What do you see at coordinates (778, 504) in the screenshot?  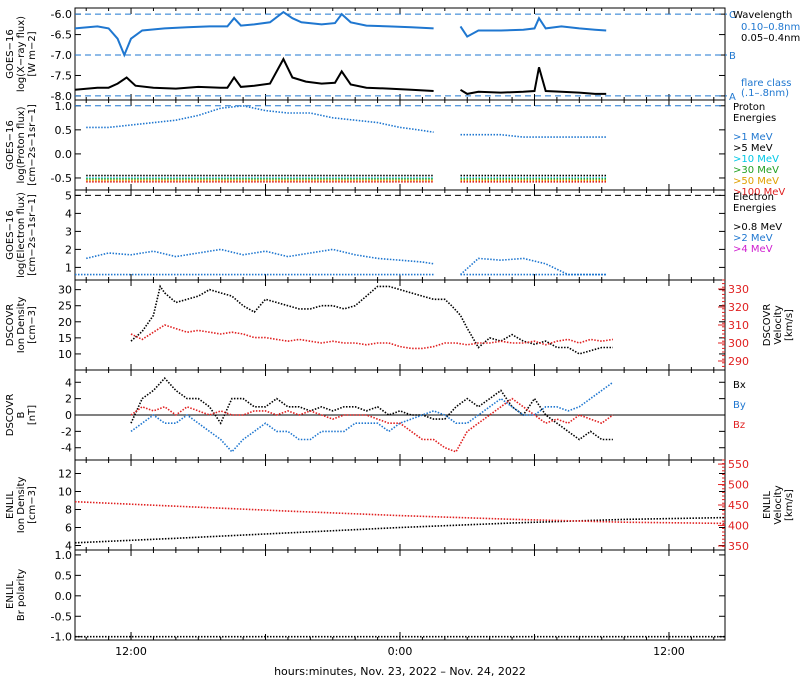 I see `right-axis-label: ENLILVelocity[km/s]` at bounding box center [778, 504].